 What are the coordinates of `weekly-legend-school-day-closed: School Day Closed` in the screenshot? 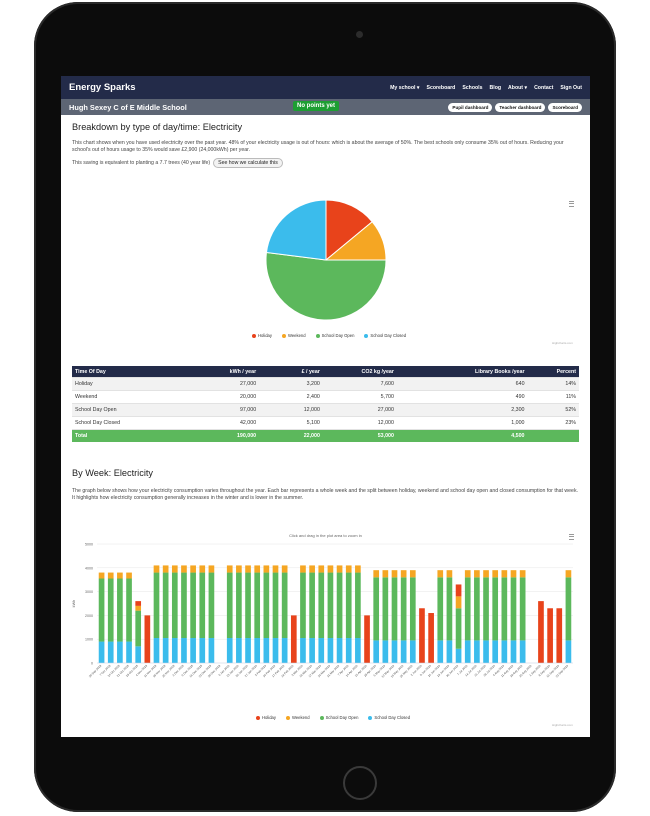 It's located at (389, 717).